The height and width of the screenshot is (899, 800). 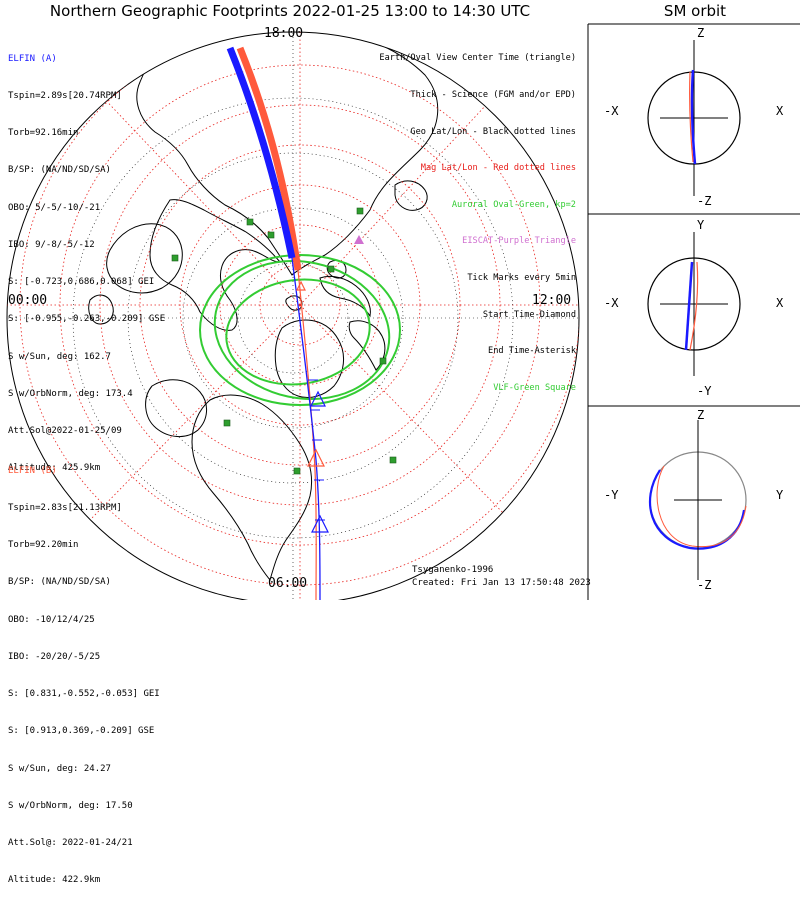 What do you see at coordinates (697, 500) in the screenshot?
I see `orbit-panel-yz` at bounding box center [697, 500].